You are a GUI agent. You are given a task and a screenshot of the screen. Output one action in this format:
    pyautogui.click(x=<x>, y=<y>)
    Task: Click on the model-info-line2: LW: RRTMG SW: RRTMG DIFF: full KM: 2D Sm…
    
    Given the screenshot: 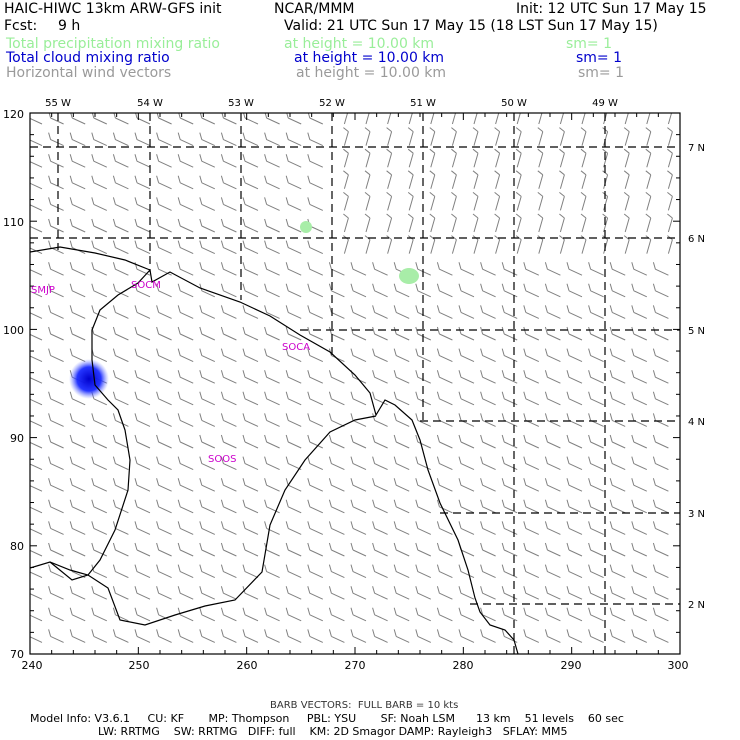 What is the action you would take?
    pyautogui.click(x=333, y=731)
    